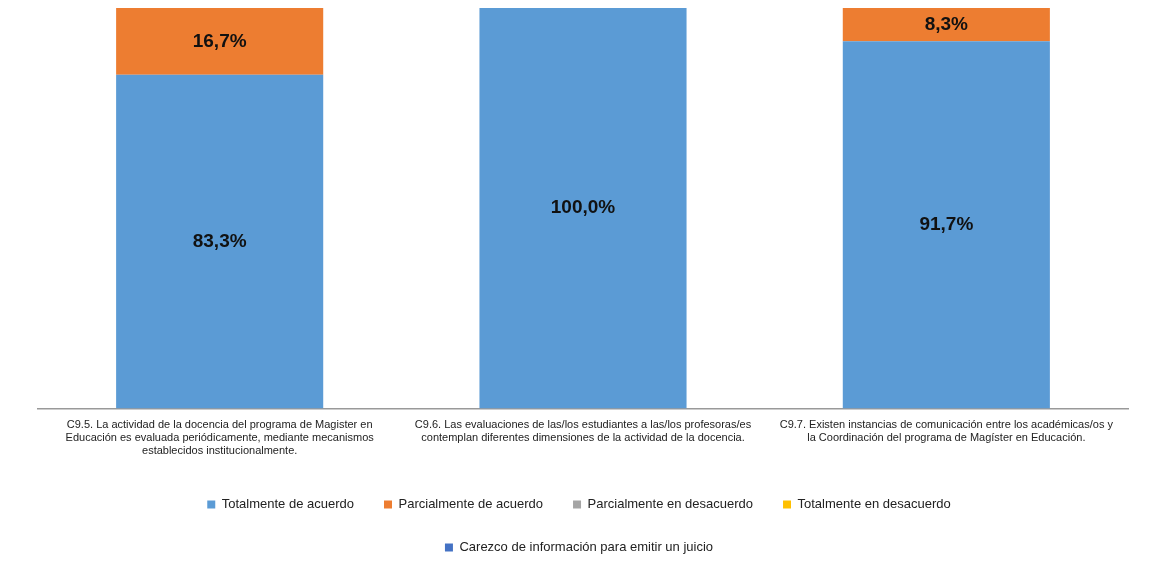  I want to click on data-label: 91,7%, so click(946, 224).